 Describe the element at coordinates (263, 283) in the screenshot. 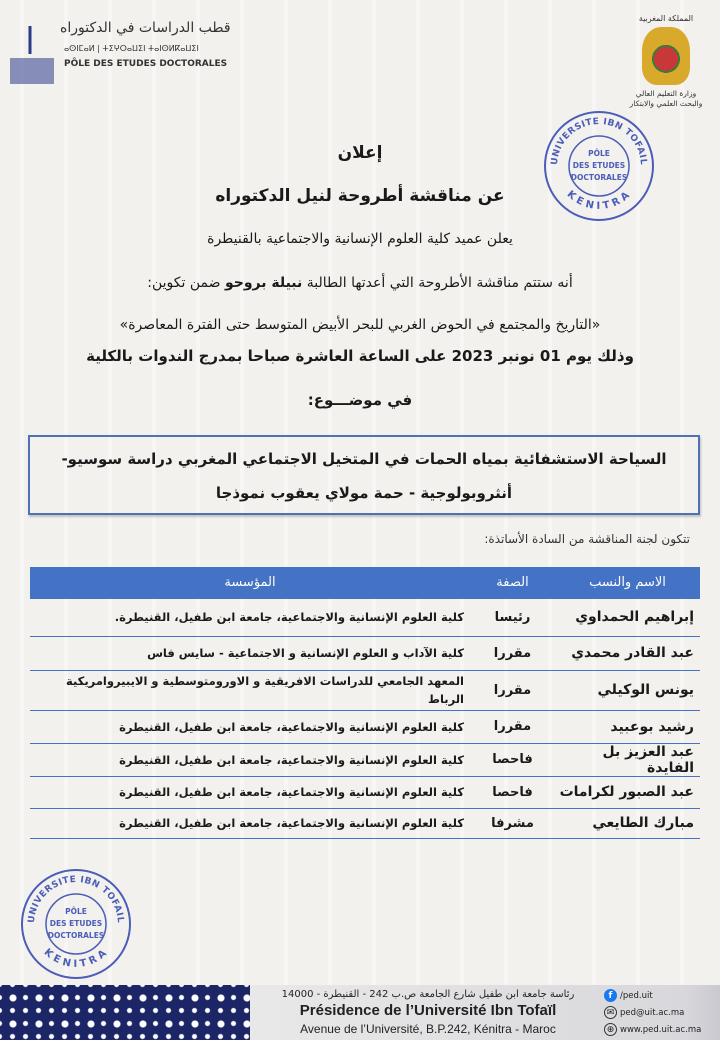

I see `student-name: نبيلة بروحو` at that location.